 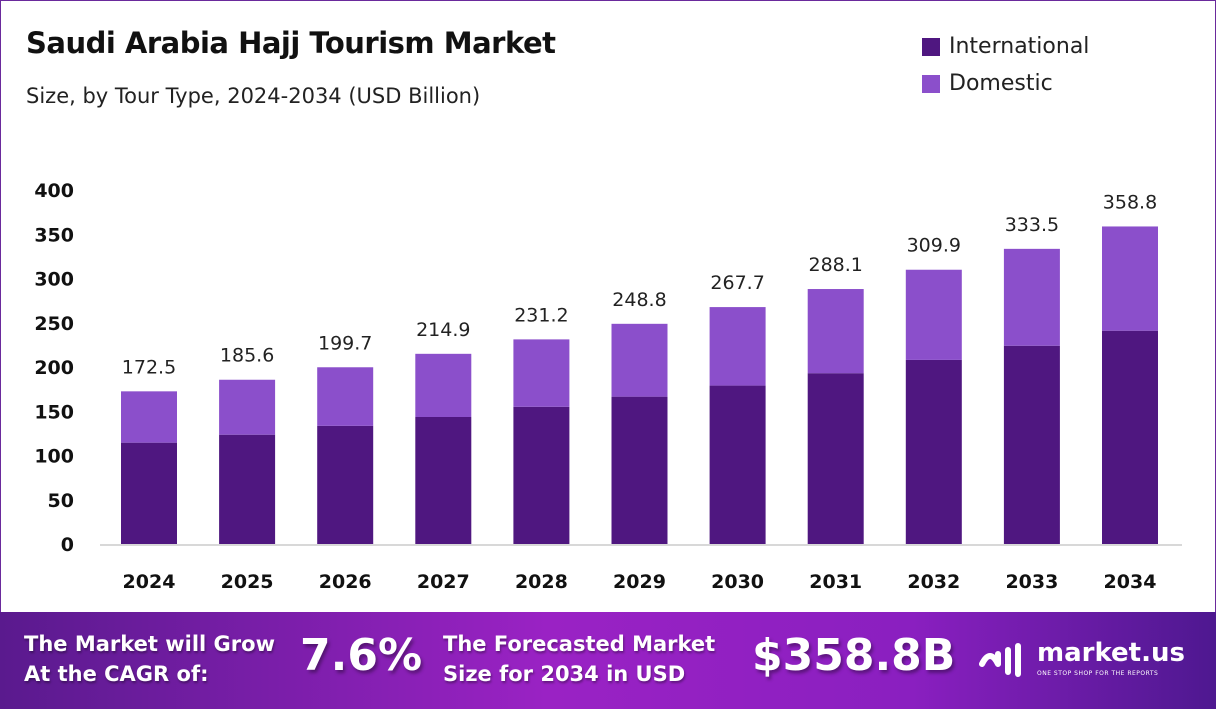 I want to click on bar-international-2031, so click(x=835, y=458).